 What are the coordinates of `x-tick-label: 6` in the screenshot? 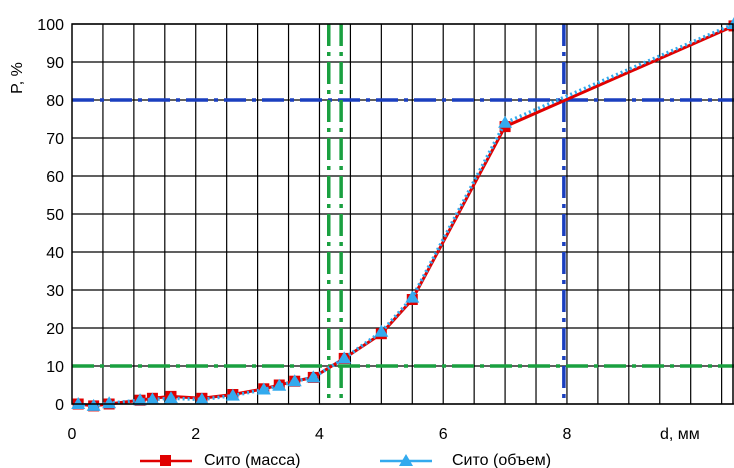 It's located at (443, 434).